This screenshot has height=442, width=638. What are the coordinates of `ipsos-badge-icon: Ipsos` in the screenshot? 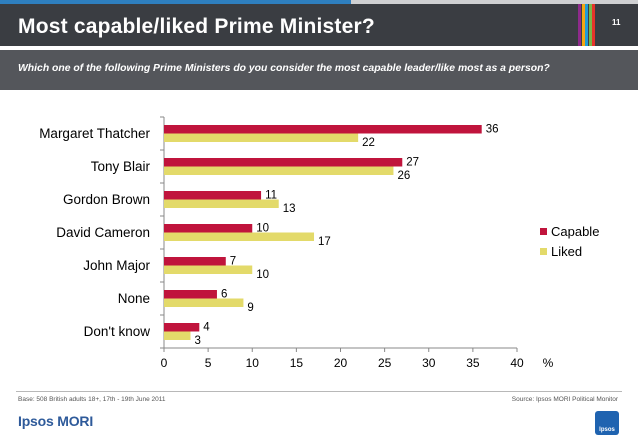 It's located at (607, 423).